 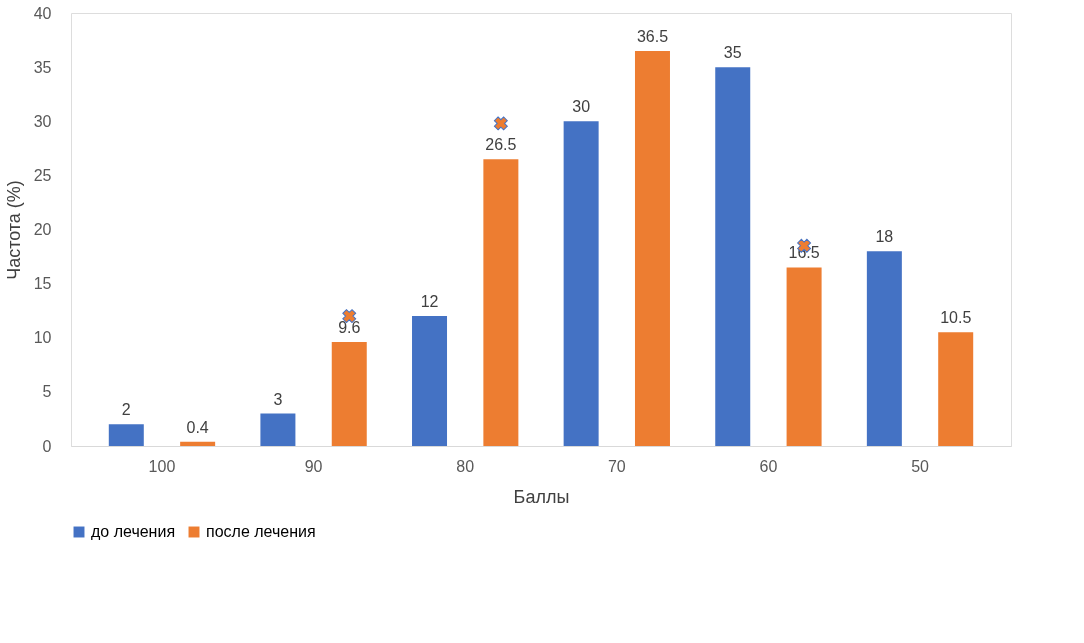 I want to click on x-tick-label: 100, so click(x=162, y=466).